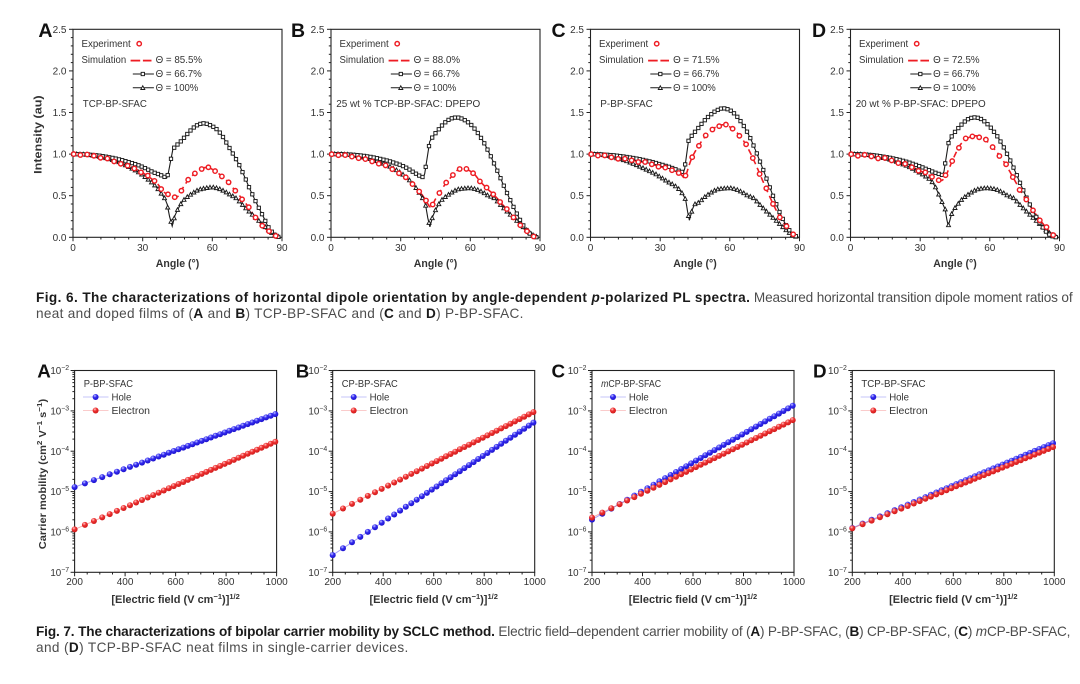 This screenshot has height=684, width=1080. I want to click on svg-text: A, so click(44, 370).